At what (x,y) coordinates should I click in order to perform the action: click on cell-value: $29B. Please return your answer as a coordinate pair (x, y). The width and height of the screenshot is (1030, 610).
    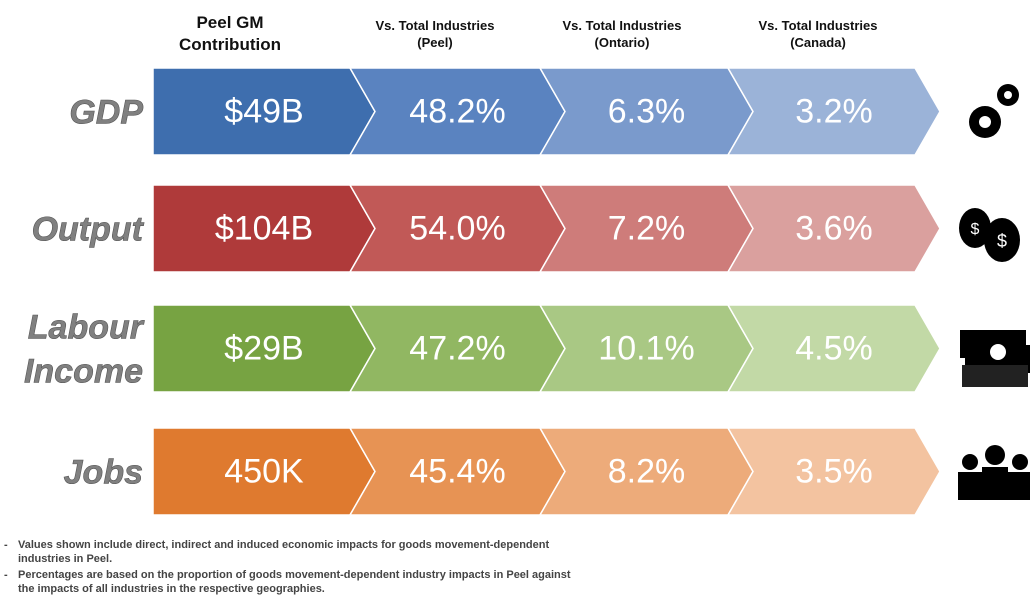
    Looking at the image, I should click on (263, 348).